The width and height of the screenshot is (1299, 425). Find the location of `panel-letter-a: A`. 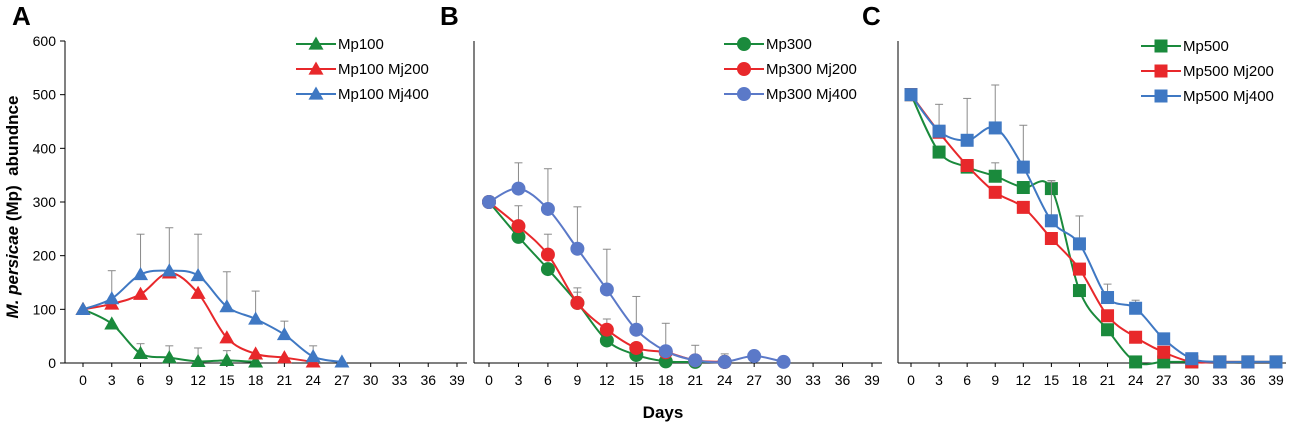

panel-letter-a: A is located at coordinates (21, 16).